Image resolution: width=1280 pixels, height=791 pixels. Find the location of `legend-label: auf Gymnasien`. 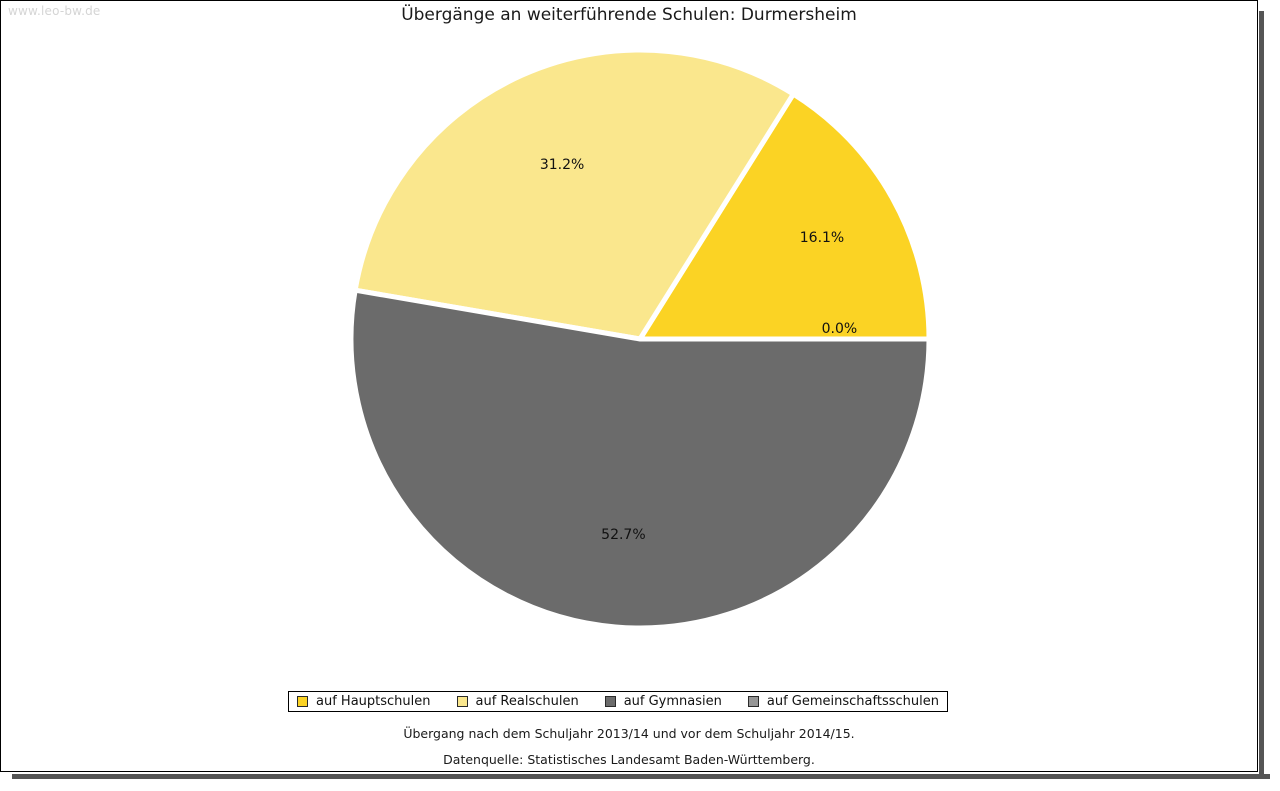

legend-label: auf Gymnasien is located at coordinates (672, 701).